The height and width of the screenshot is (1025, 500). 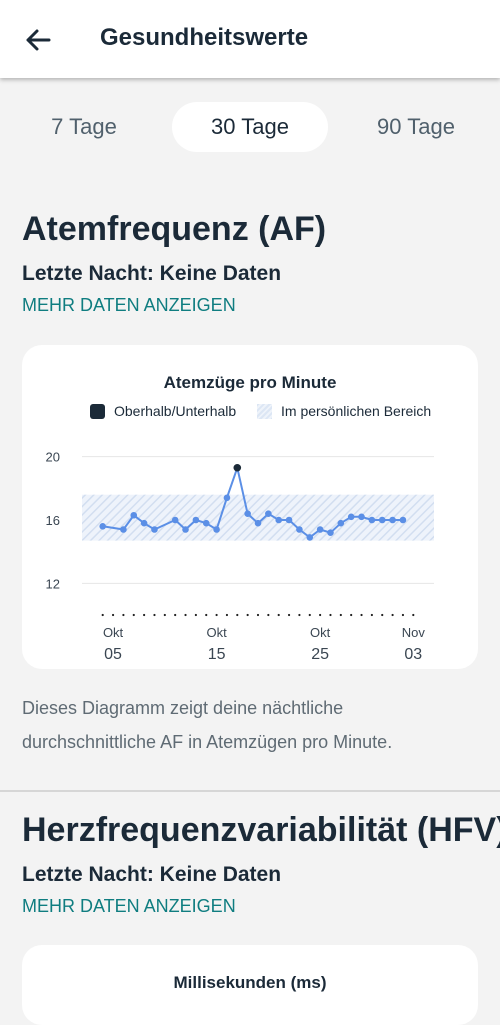 What do you see at coordinates (261, 830) in the screenshot?
I see `hfv-heading: Herzfrequenzvariabilität (HFV)` at bounding box center [261, 830].